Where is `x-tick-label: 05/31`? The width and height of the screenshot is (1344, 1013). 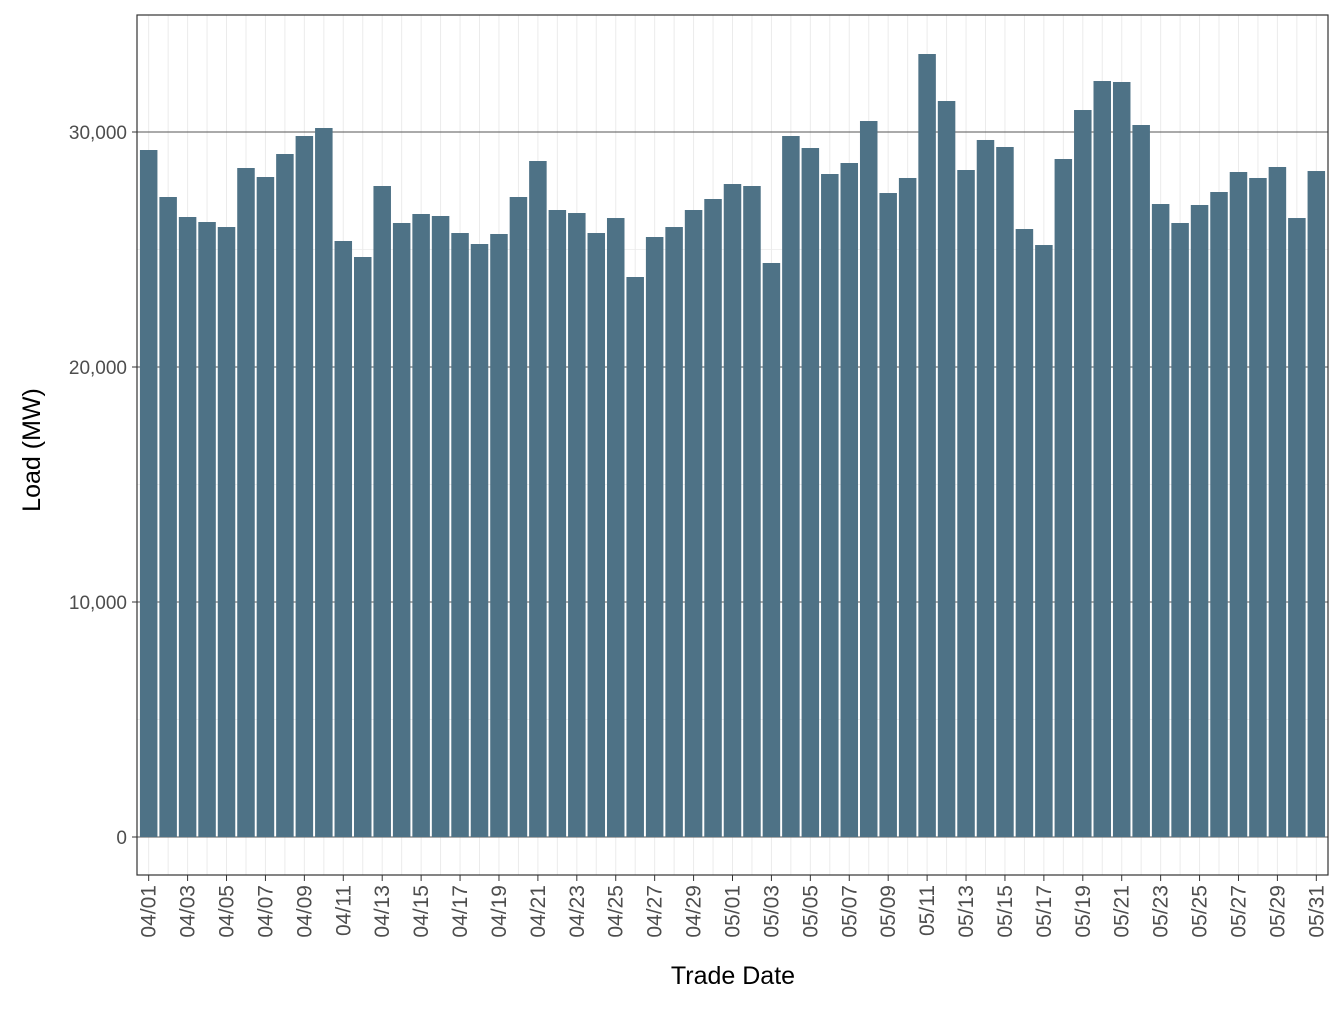
x-tick-label: 05/31 is located at coordinates (1316, 911).